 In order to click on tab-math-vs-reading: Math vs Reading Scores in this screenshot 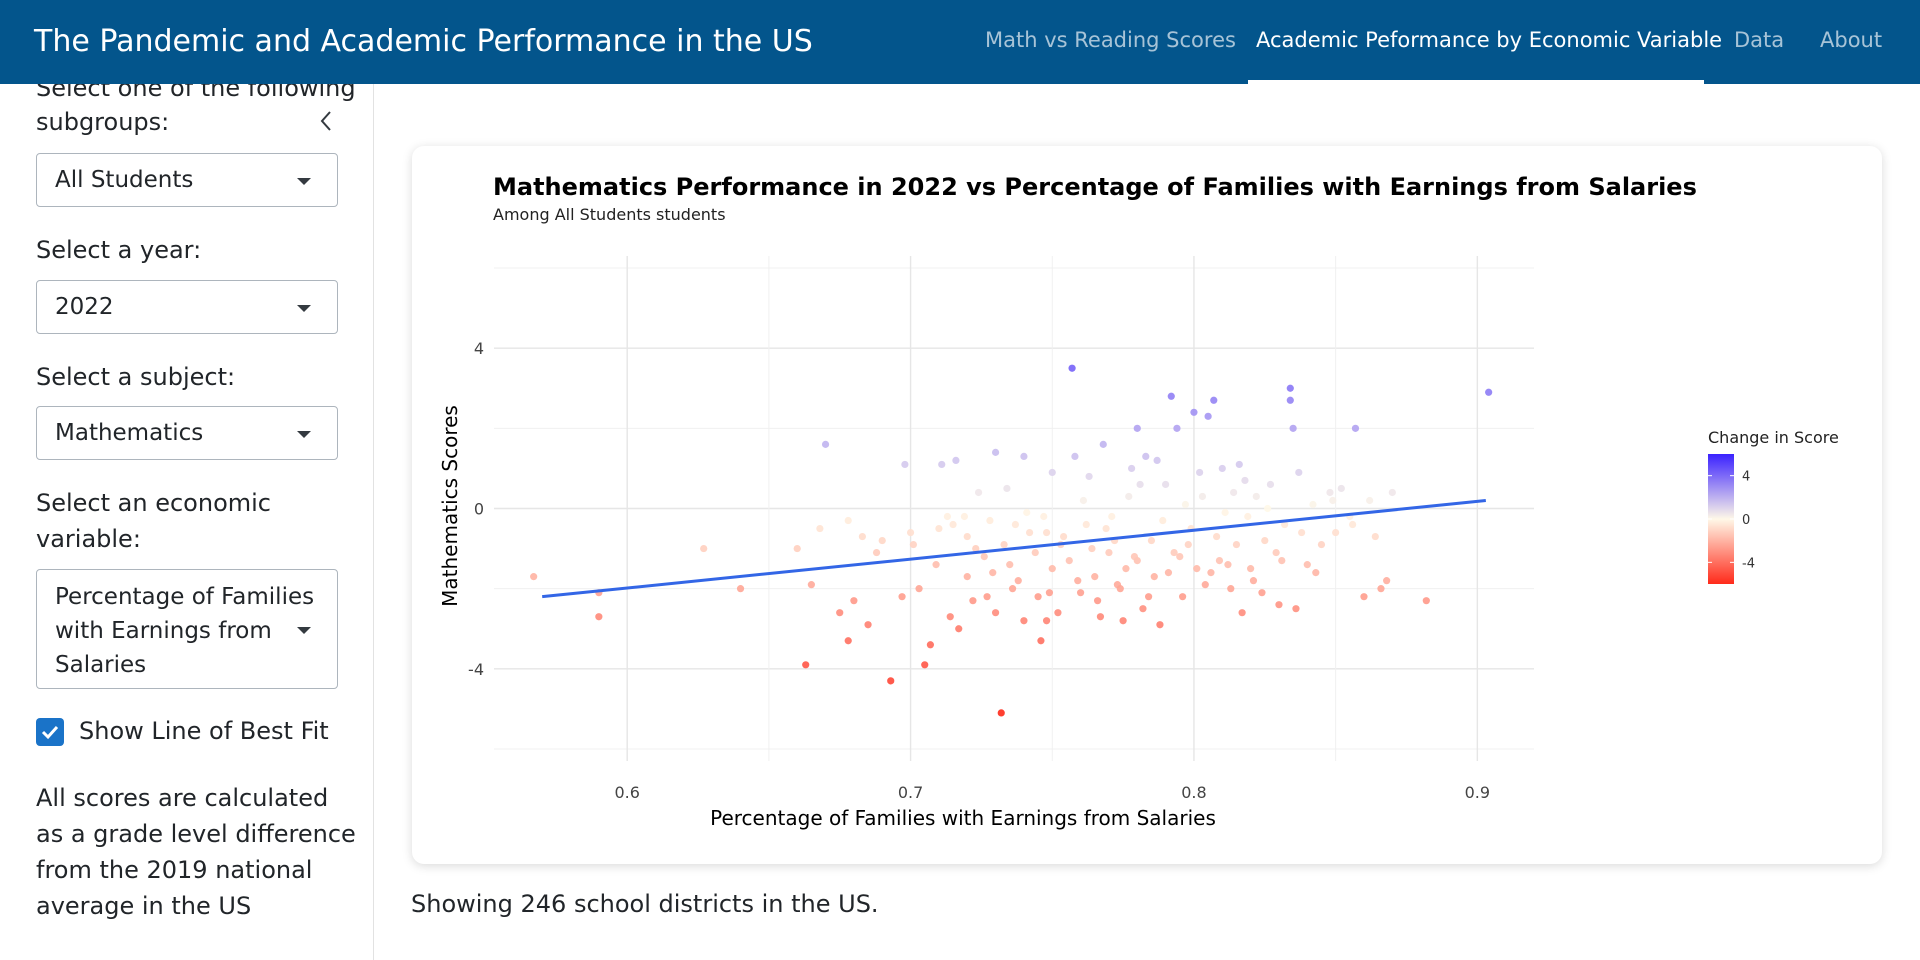, I will do `click(1110, 40)`.